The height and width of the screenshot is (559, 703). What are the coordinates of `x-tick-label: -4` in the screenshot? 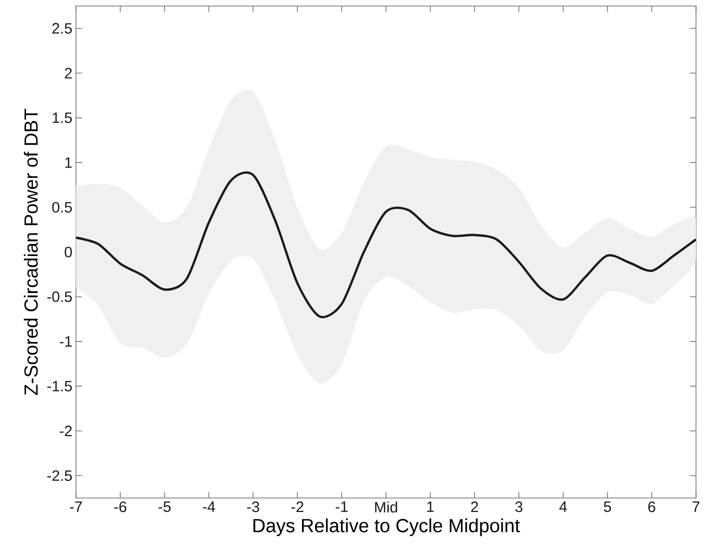 It's located at (209, 507).